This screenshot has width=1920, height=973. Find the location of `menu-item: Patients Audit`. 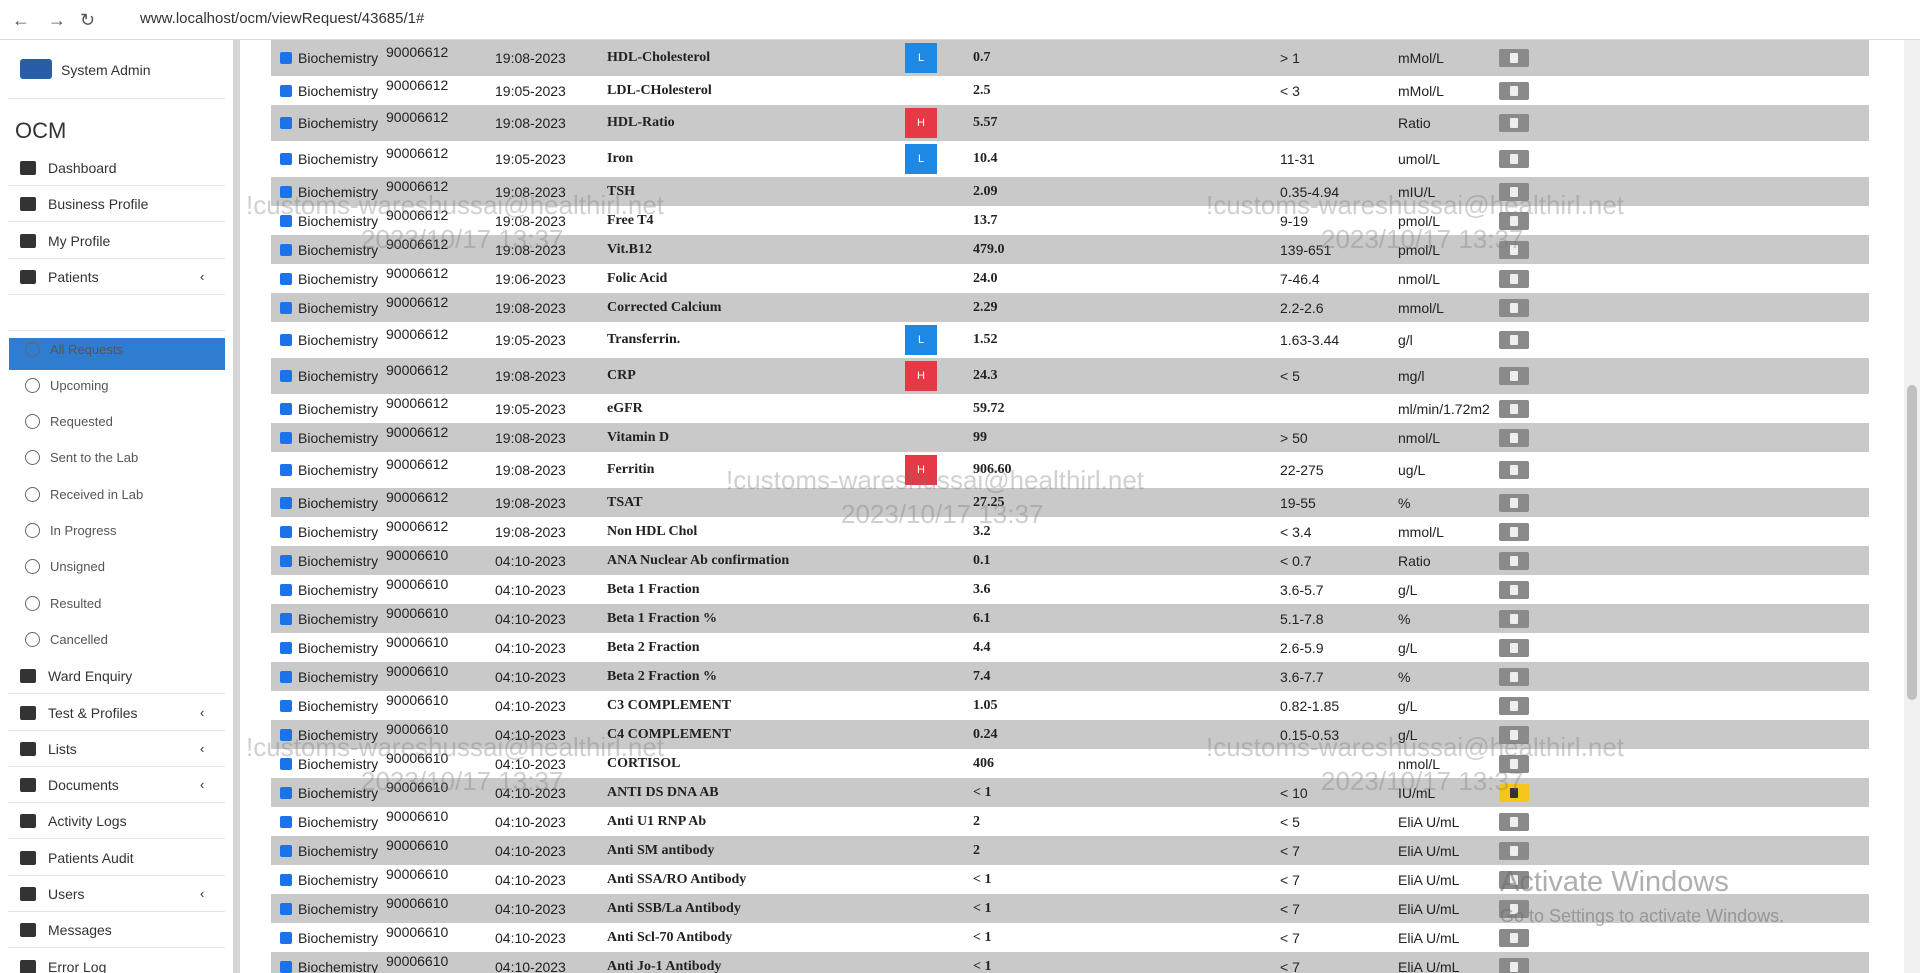

menu-item: Patients Audit is located at coordinates (77, 858).